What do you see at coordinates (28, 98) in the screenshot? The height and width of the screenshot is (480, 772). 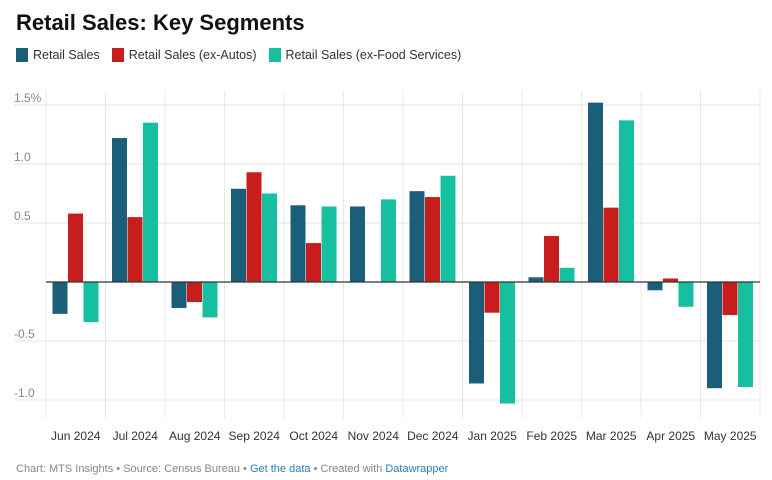 I see `y-tick-label: 1.5%` at bounding box center [28, 98].